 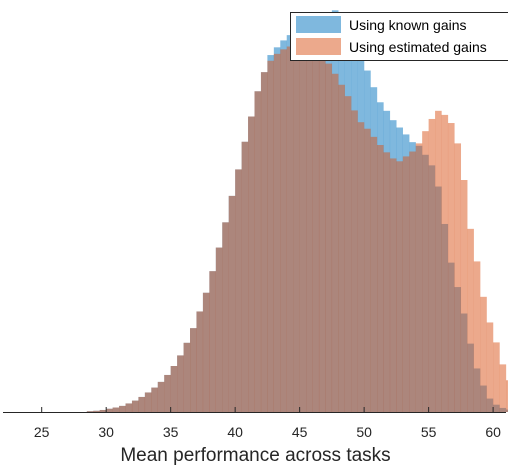 I want to click on x-axis-title: Mean performance across tasks, so click(x=255, y=455).